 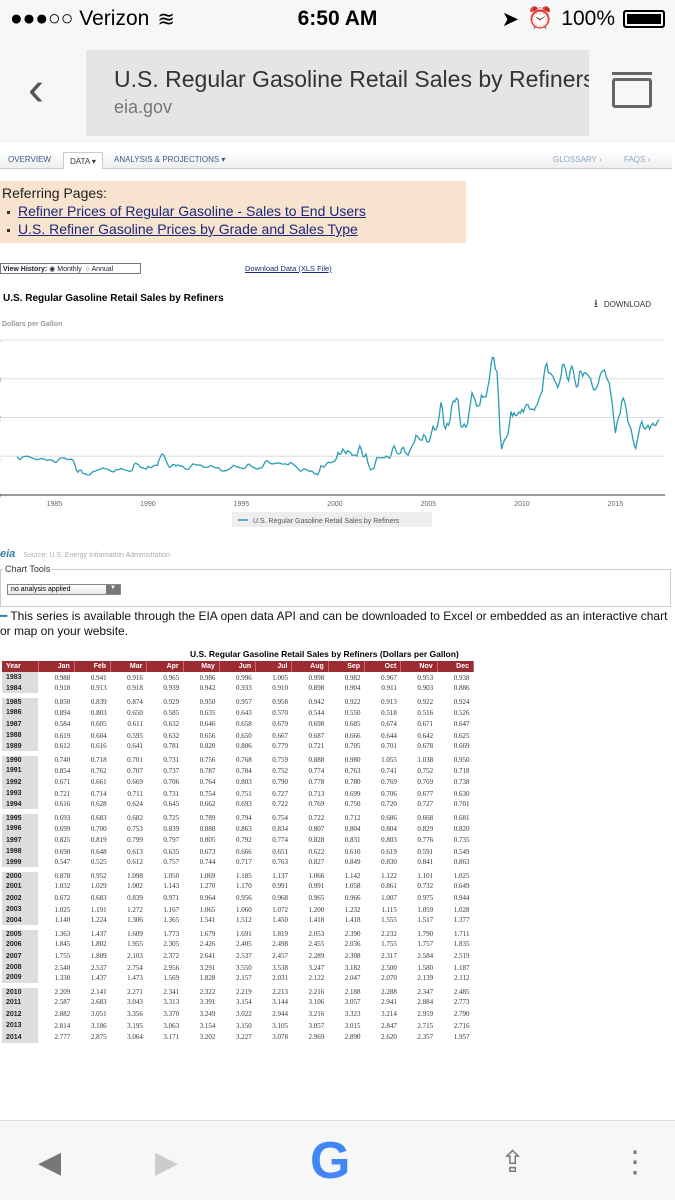 I want to click on value-cell: 1.137, so click(x=273, y=873).